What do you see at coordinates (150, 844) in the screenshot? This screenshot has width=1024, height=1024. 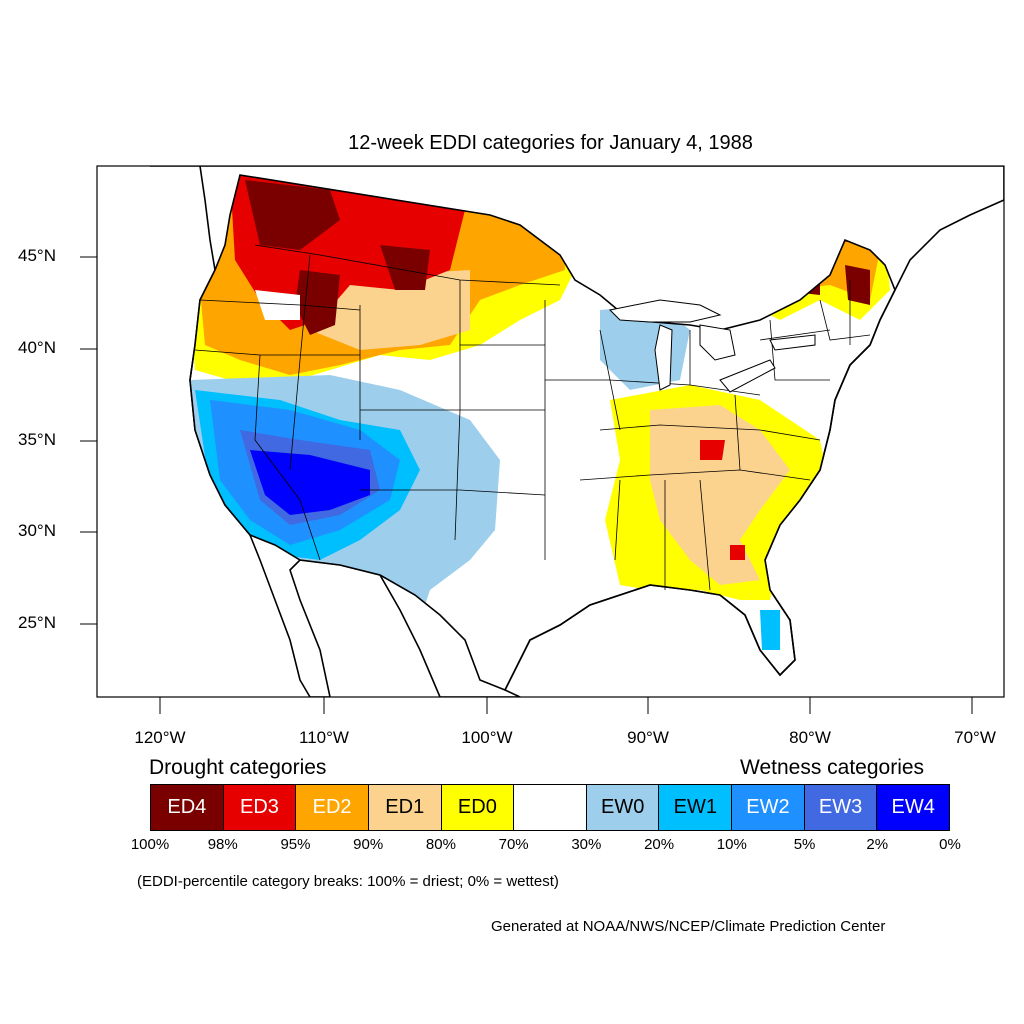 I see `percentile-label: 100%` at bounding box center [150, 844].